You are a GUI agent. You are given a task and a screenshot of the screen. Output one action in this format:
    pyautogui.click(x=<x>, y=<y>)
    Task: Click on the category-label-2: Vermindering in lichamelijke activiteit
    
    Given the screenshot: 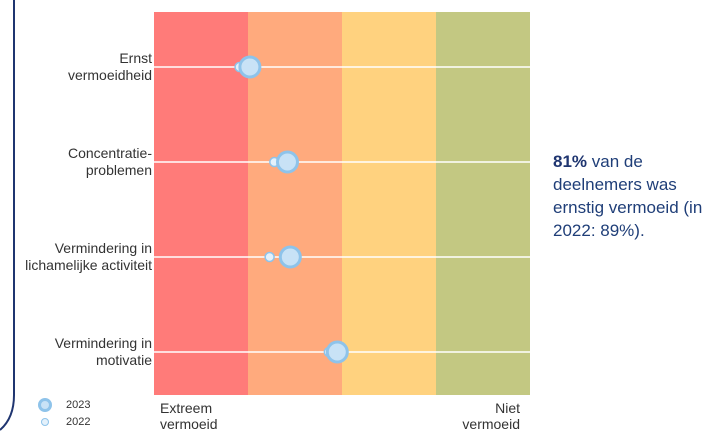 What is the action you would take?
    pyautogui.click(x=88, y=256)
    